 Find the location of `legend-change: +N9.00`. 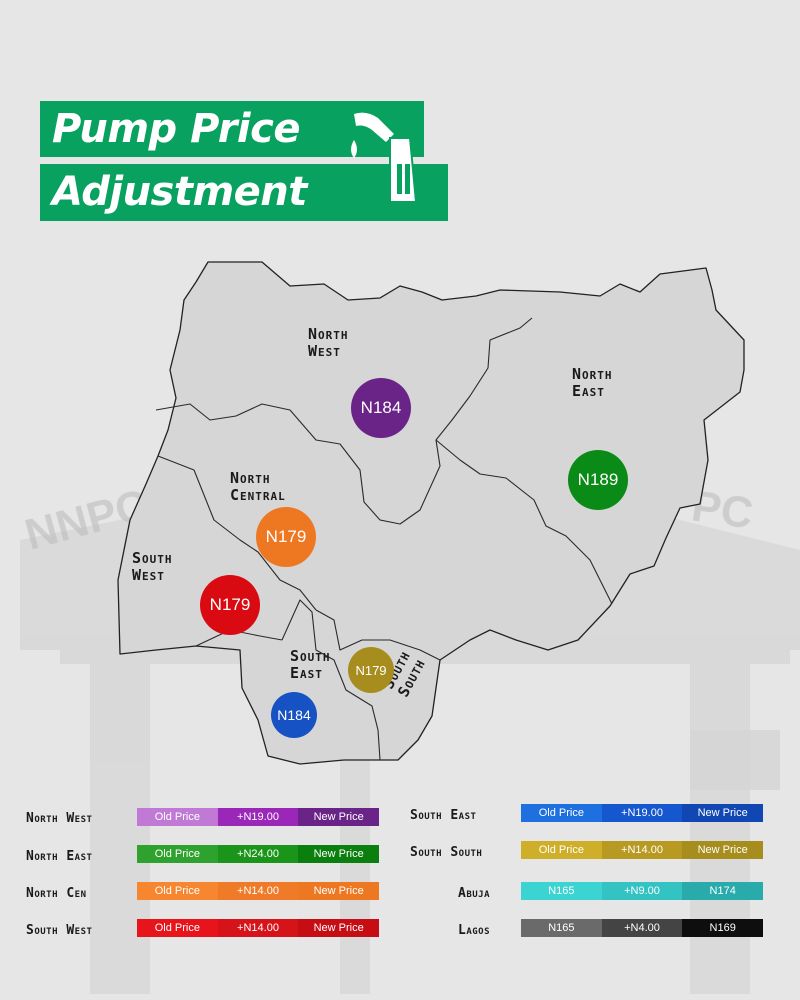

legend-change: +N9.00 is located at coordinates (642, 891).